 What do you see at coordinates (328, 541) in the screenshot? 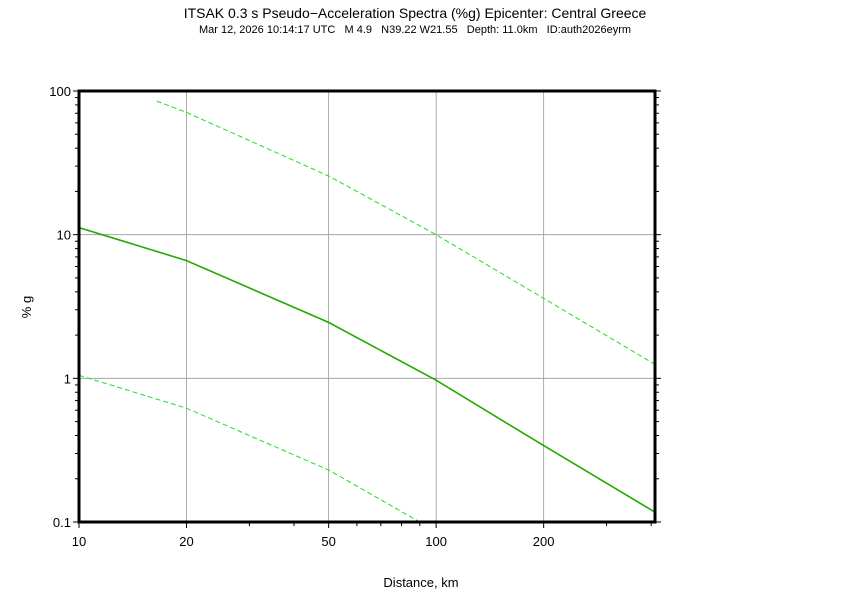
I see `x-tick-label: 50` at bounding box center [328, 541].